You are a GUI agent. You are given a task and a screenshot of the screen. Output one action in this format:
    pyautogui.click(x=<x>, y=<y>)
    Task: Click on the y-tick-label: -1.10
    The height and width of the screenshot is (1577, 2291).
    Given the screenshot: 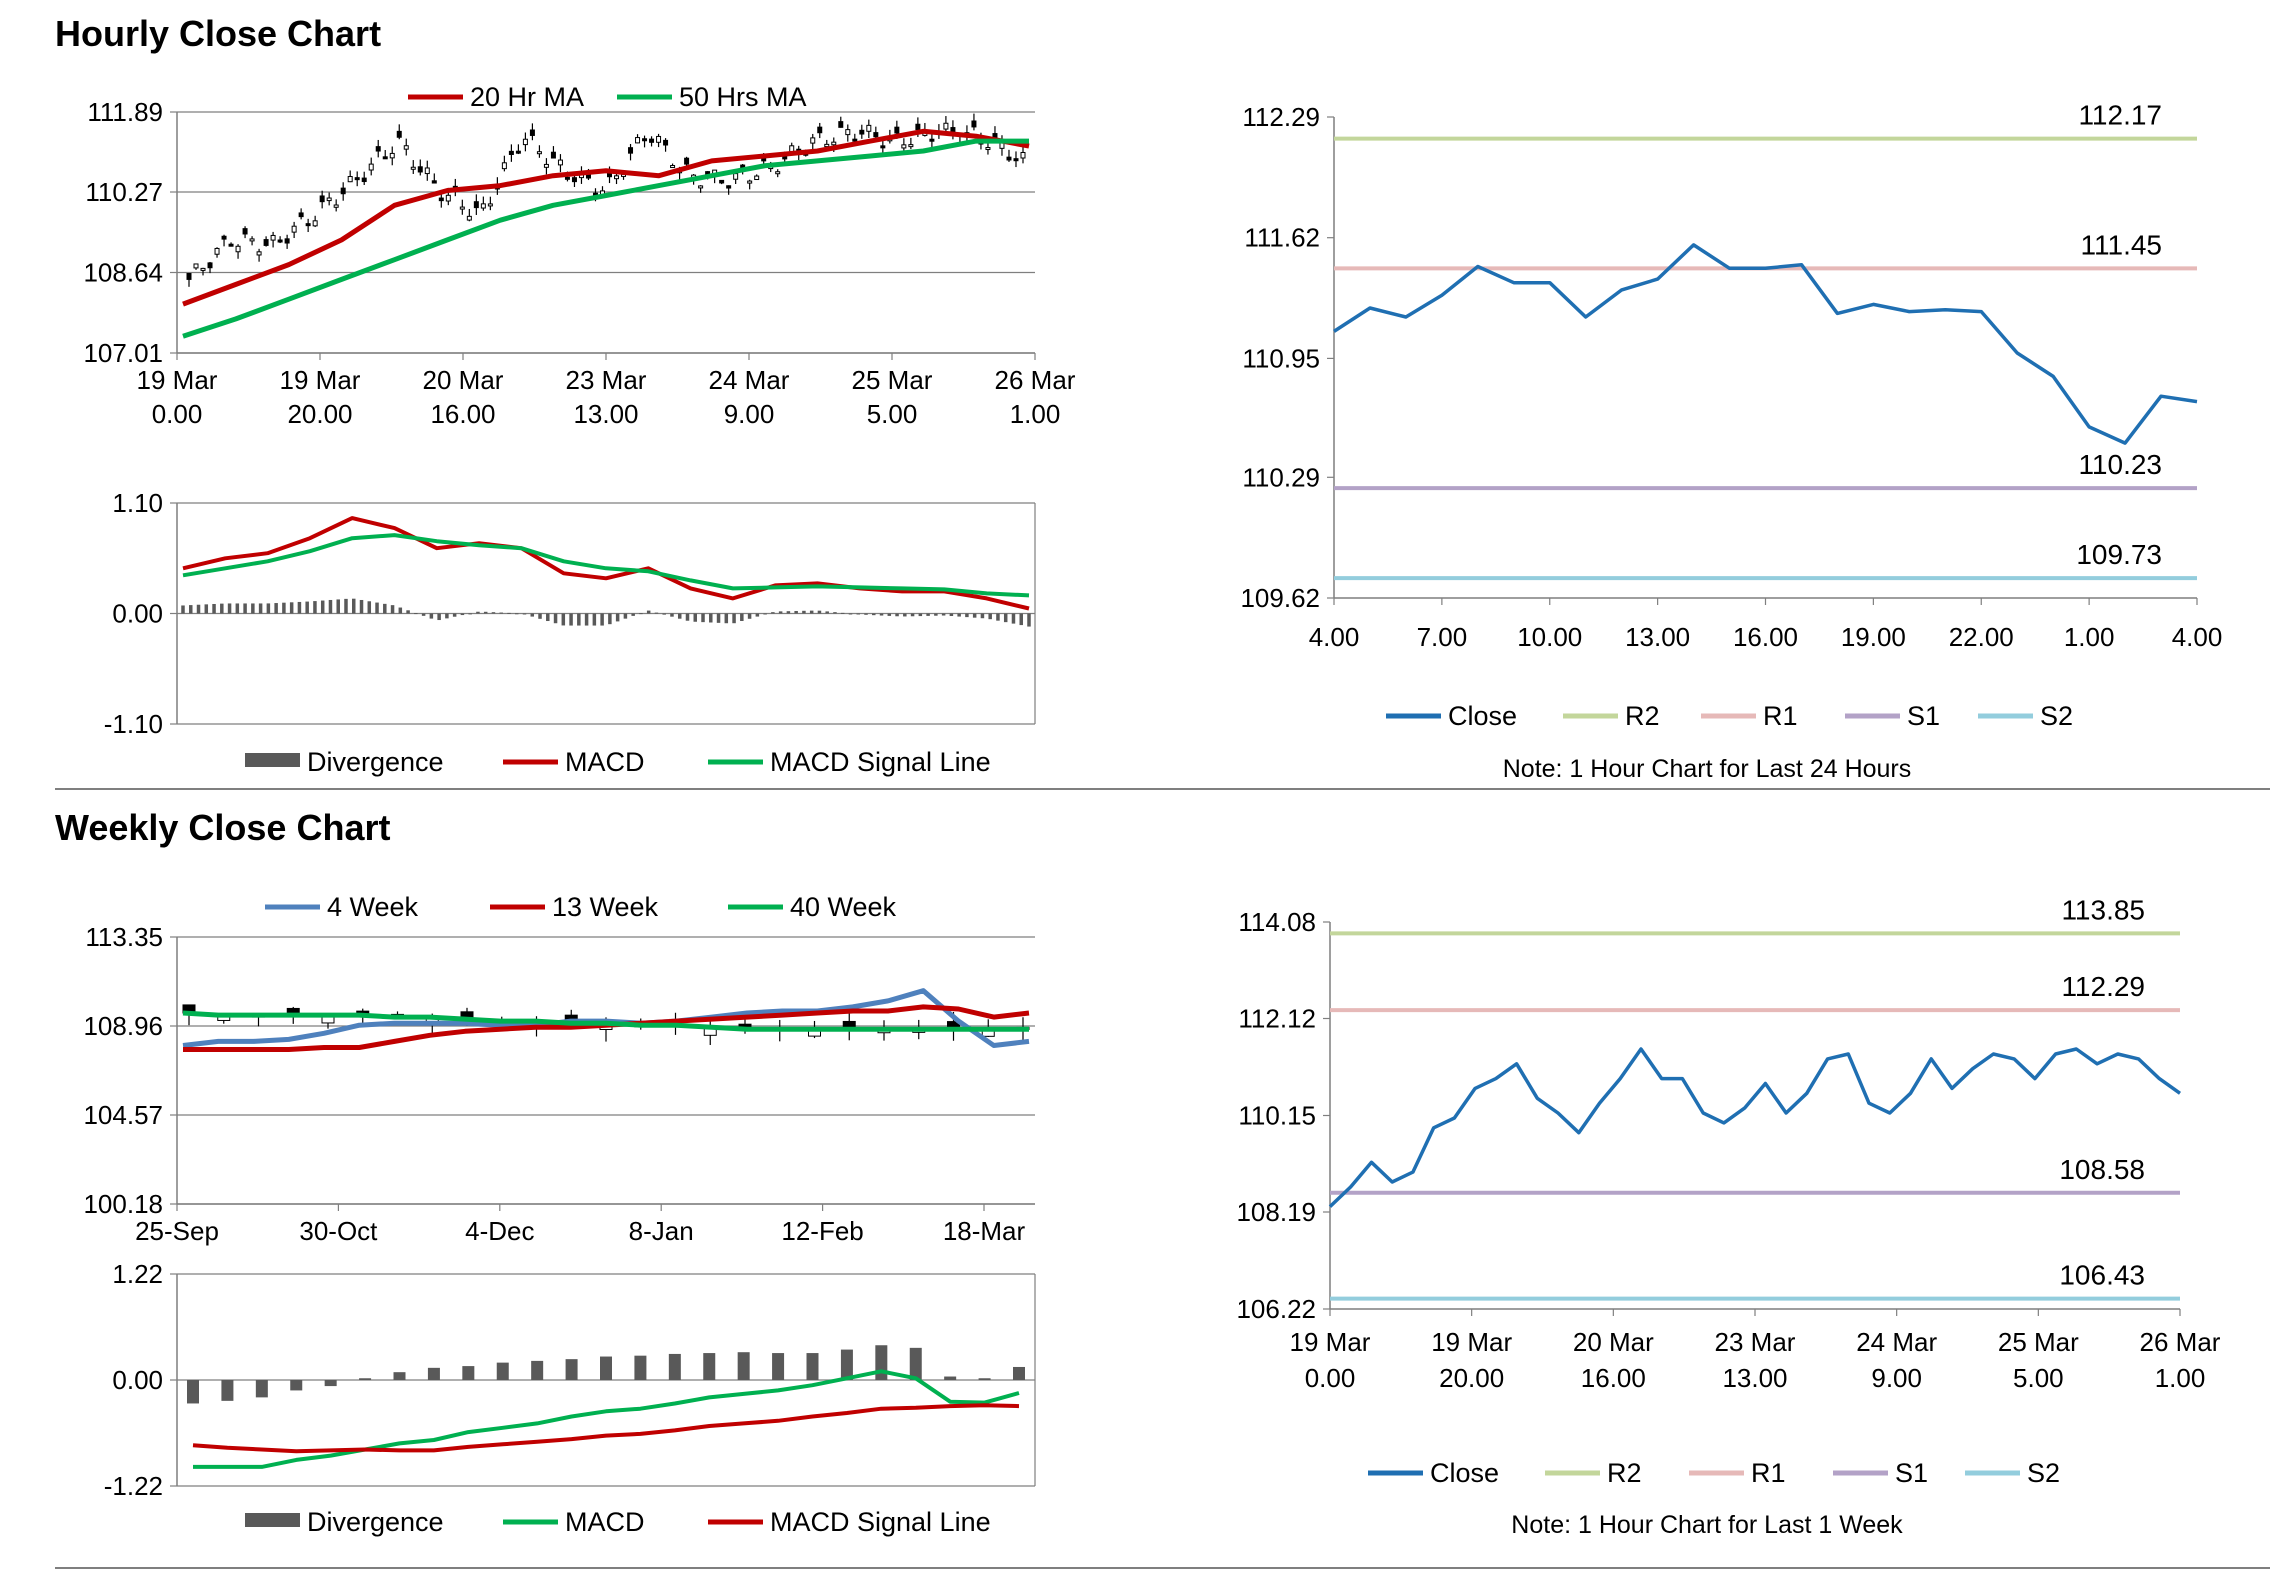 What is the action you would take?
    pyautogui.click(x=133, y=724)
    